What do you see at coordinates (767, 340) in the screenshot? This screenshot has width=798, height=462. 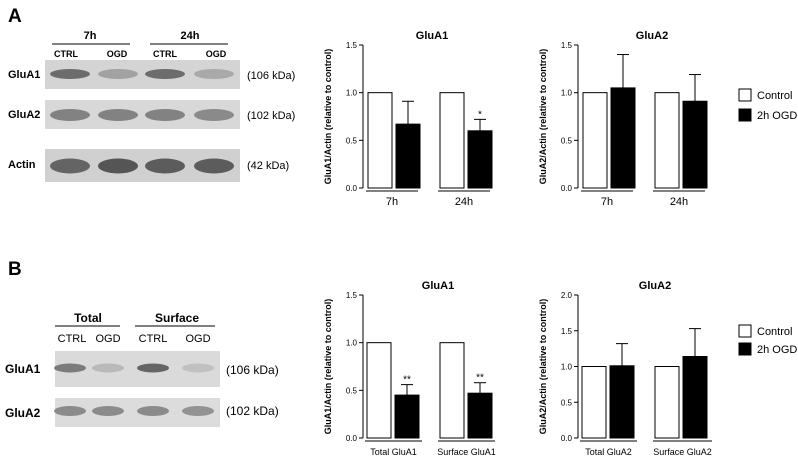 I see `legend-b: Control 2h OGD` at bounding box center [767, 340].